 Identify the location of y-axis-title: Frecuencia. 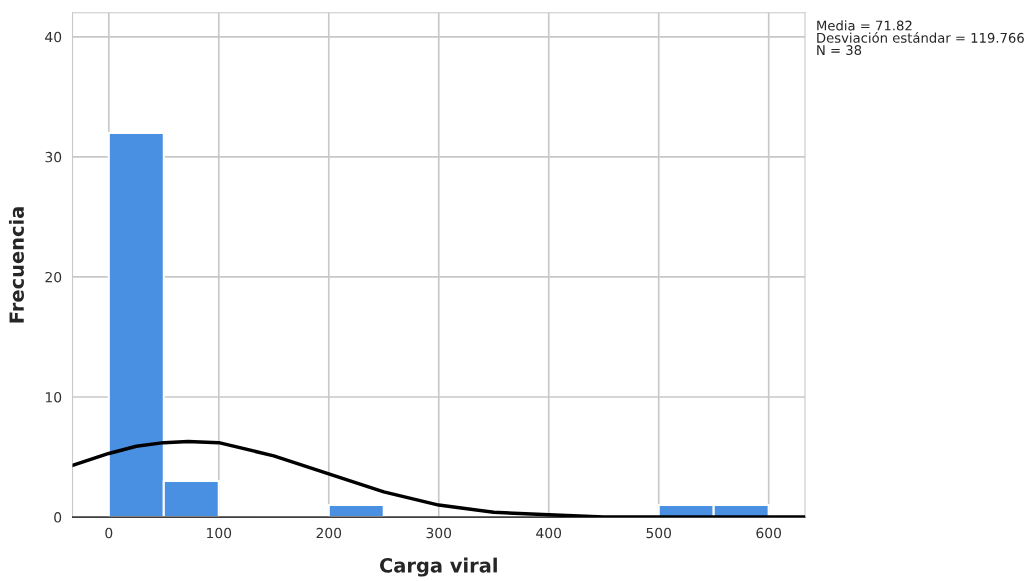
(16, 265).